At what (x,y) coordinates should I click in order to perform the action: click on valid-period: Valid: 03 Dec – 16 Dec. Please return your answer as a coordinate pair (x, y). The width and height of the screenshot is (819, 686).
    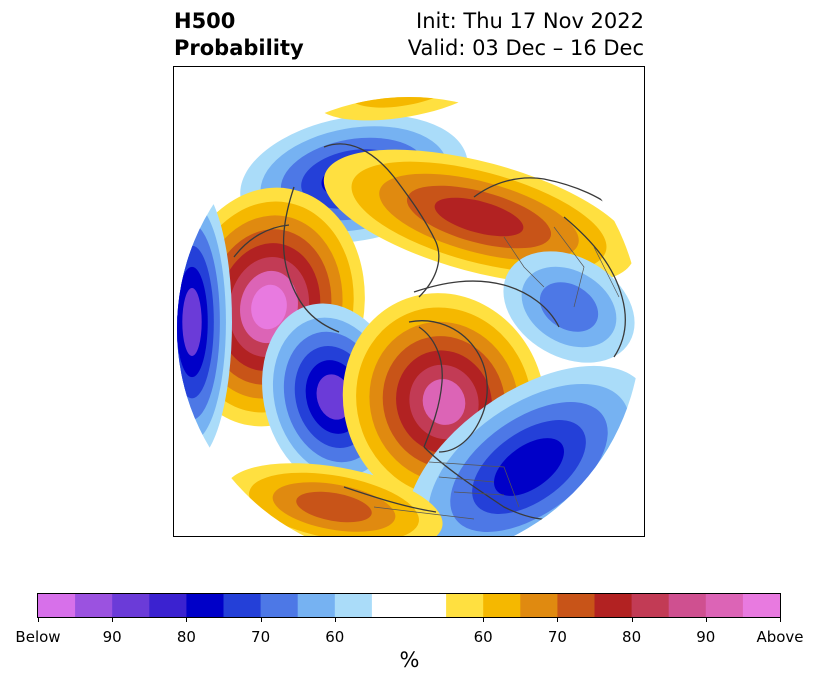
    Looking at the image, I should click on (525, 48).